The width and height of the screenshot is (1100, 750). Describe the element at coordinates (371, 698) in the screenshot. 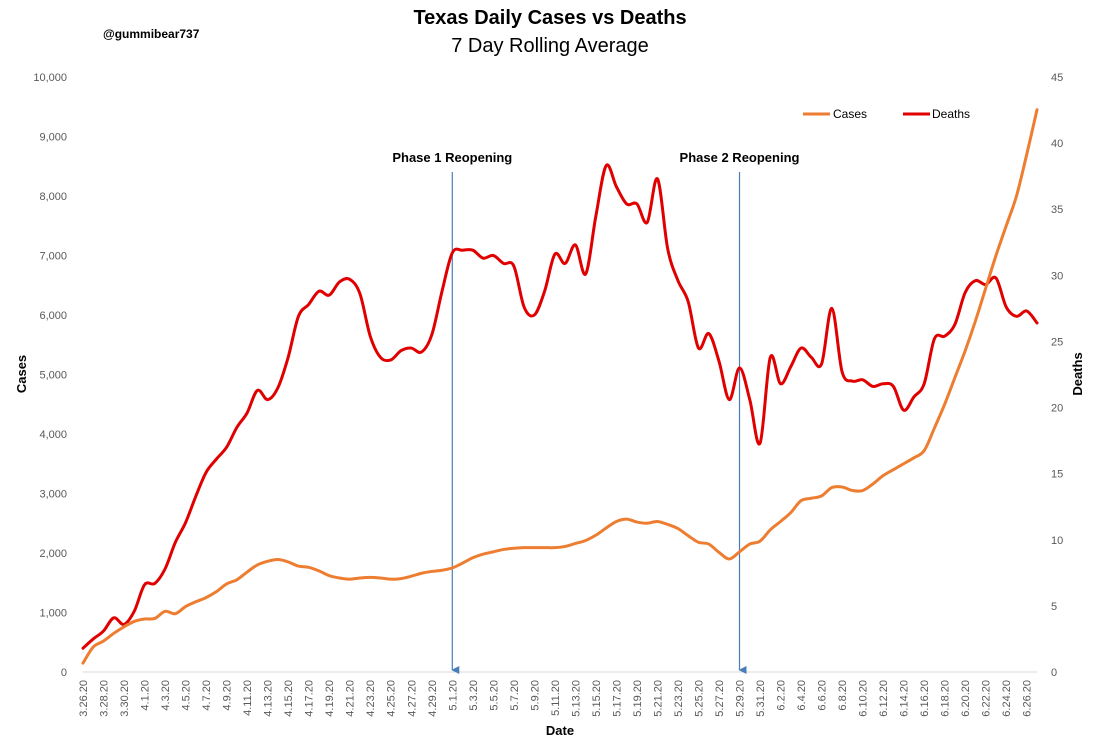

I see `x-tick-label: 4.23.20` at that location.